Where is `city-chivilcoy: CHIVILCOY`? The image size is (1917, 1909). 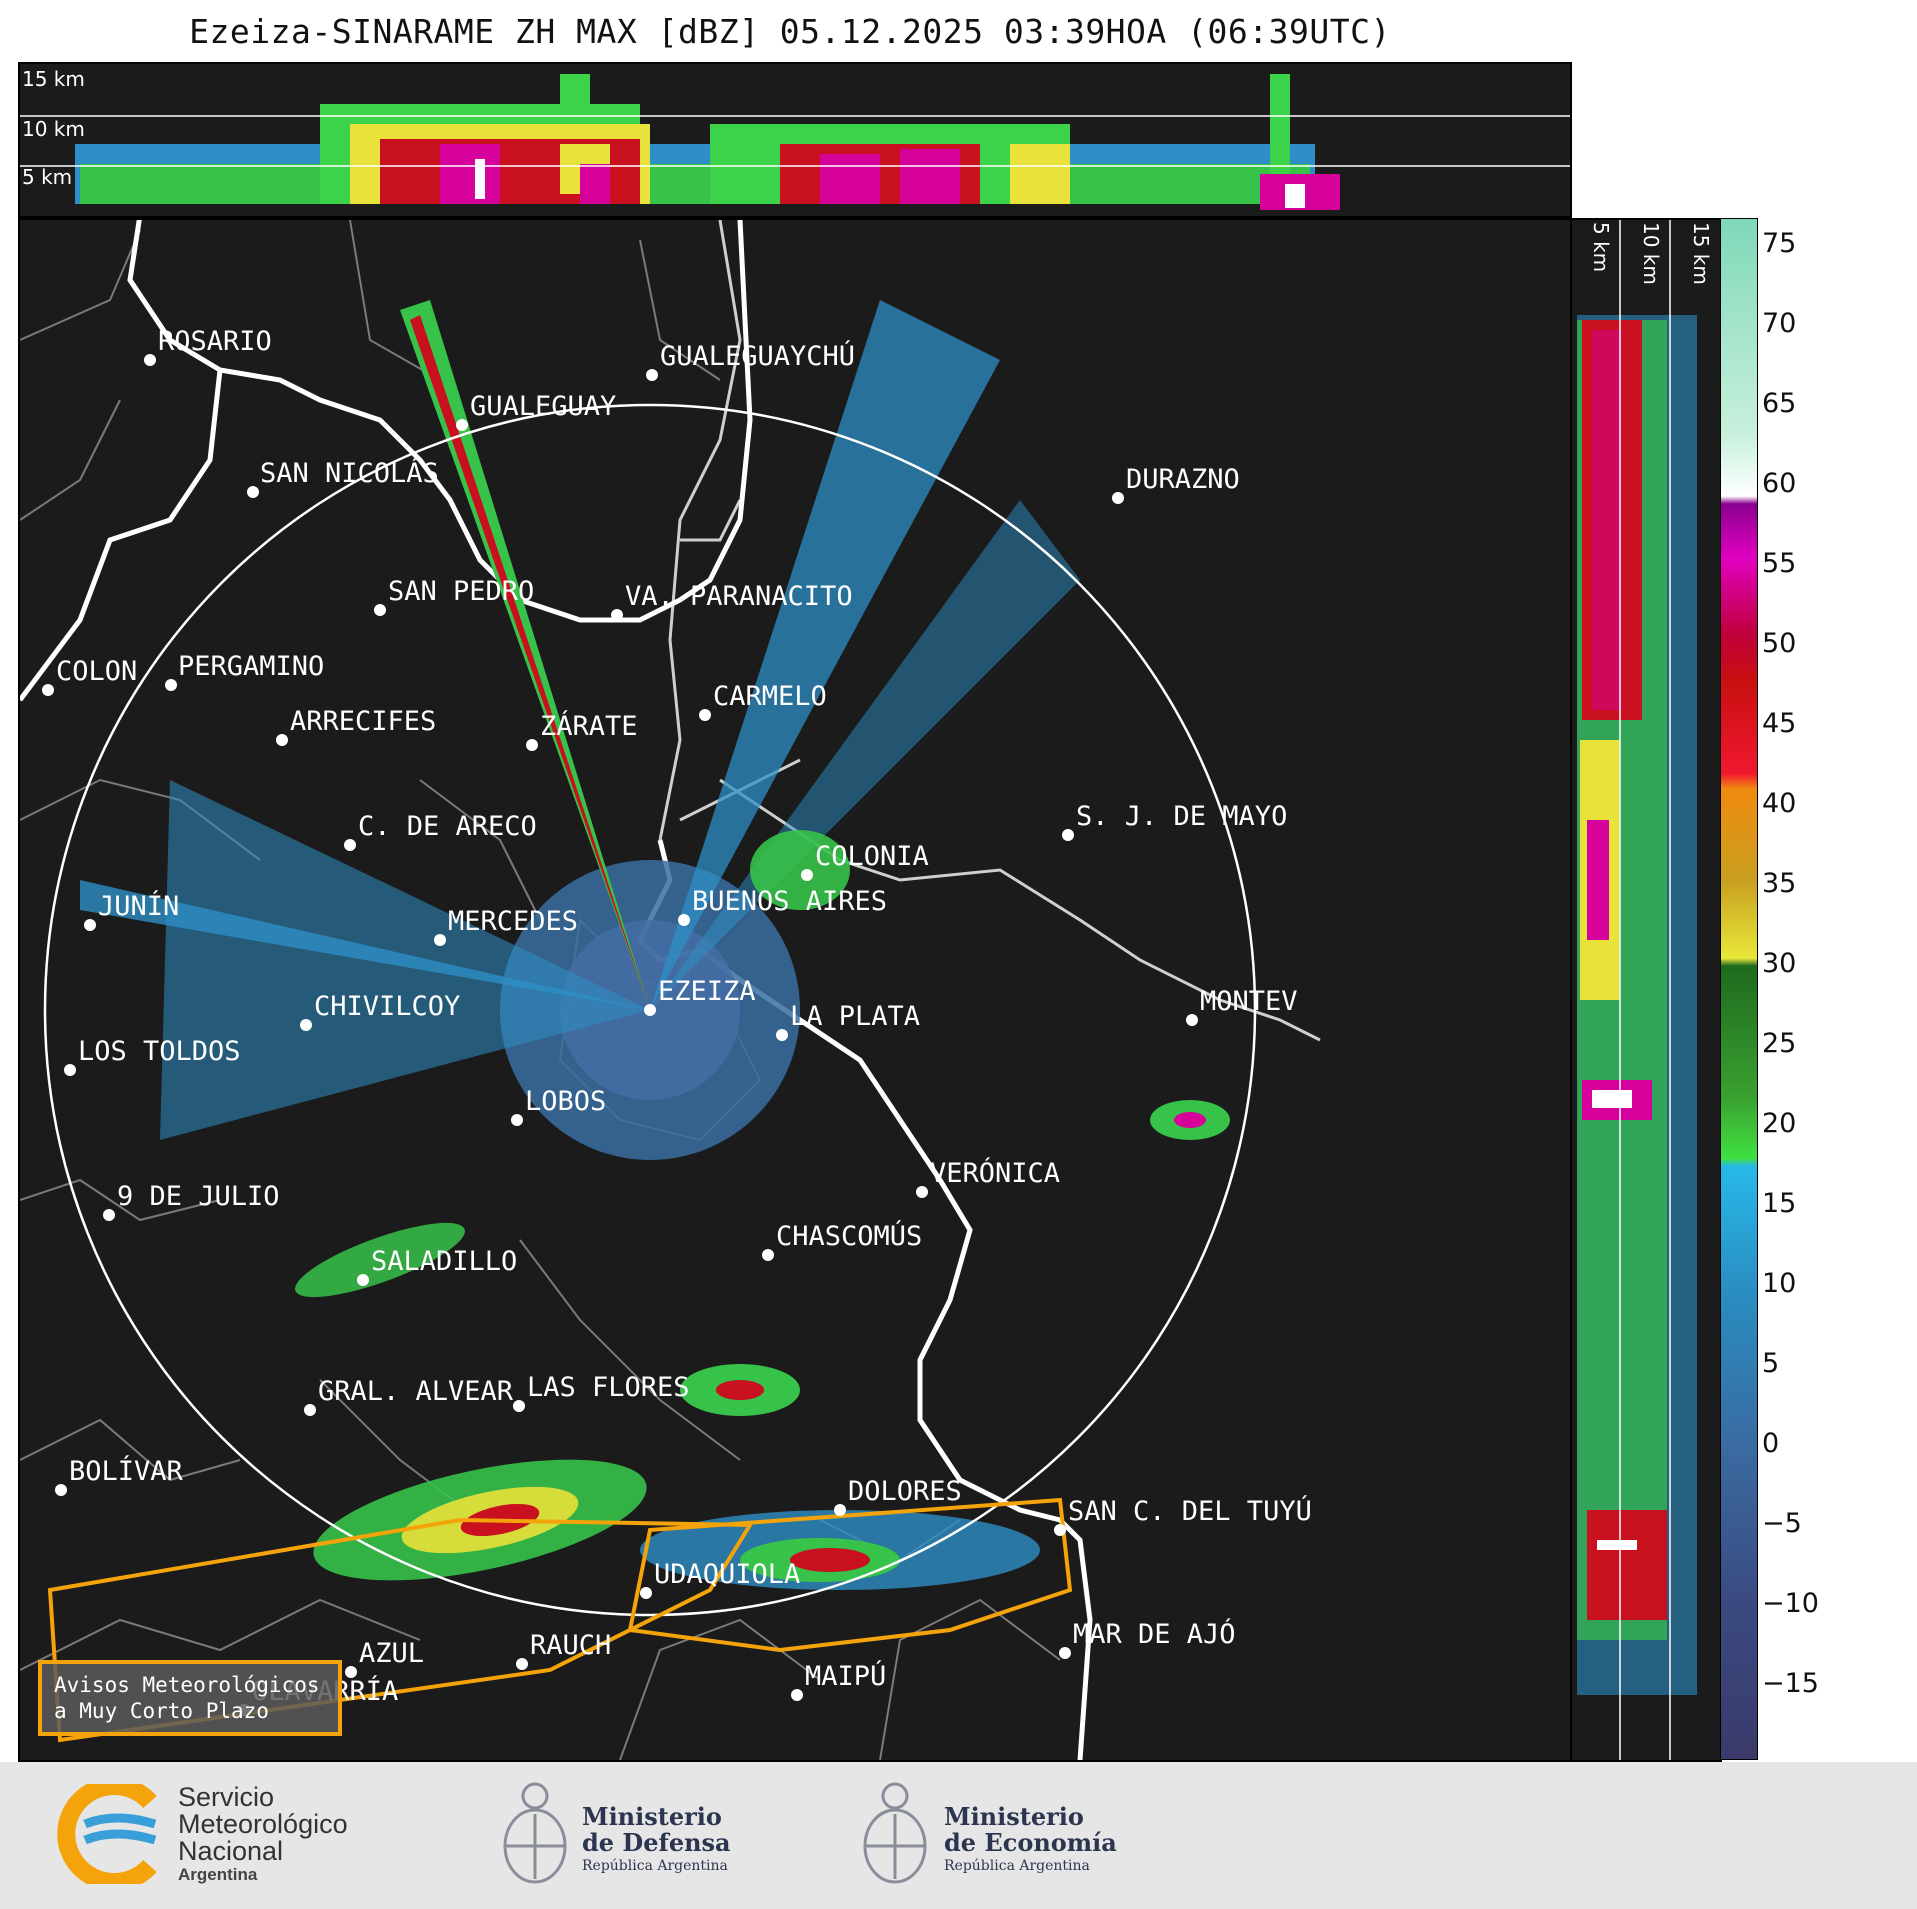
city-chivilcoy: CHIVILCOY is located at coordinates (387, 1006).